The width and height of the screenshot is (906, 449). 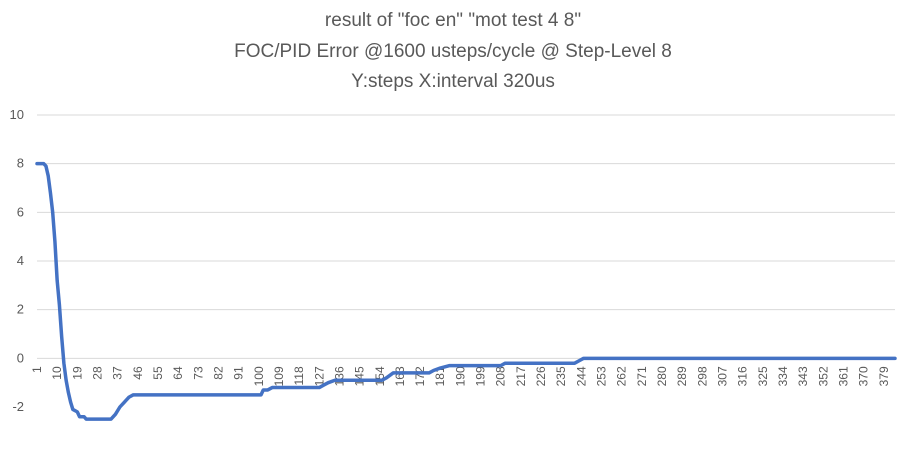 What do you see at coordinates (521, 376) in the screenshot?
I see `x-tick-label: 217` at bounding box center [521, 376].